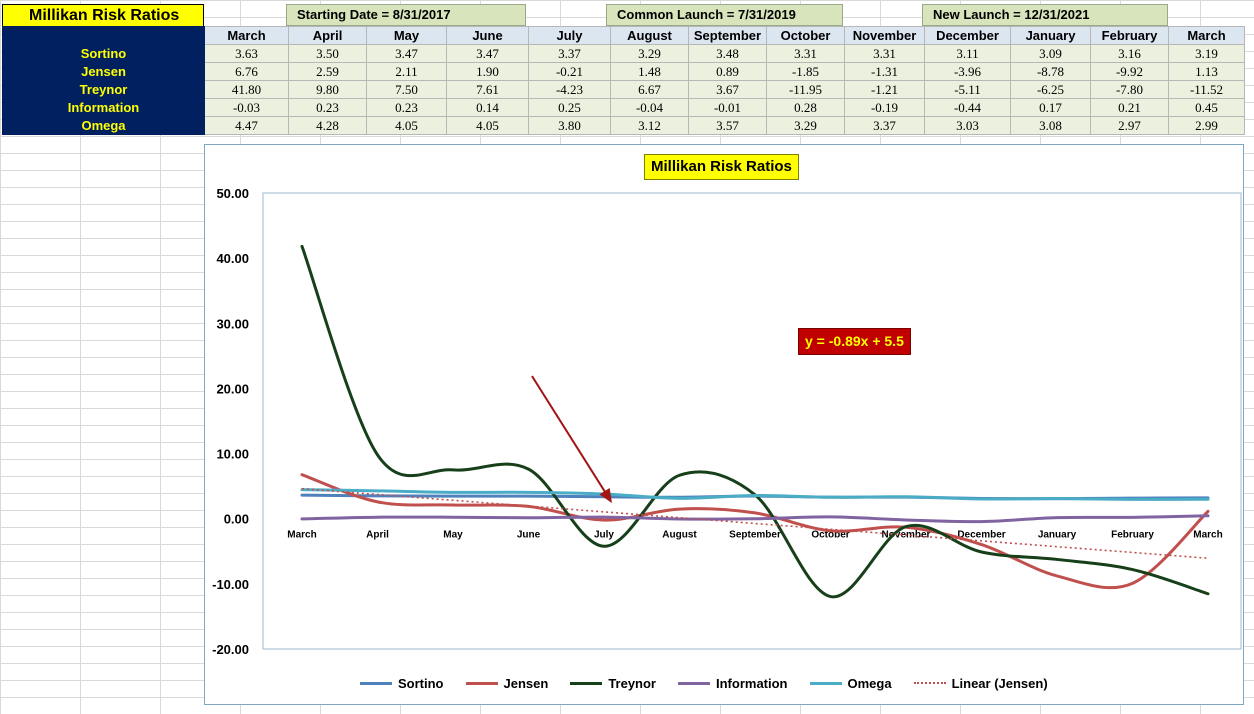  Describe the element at coordinates (103, 125) in the screenshot. I see `row-label: Omega` at that location.